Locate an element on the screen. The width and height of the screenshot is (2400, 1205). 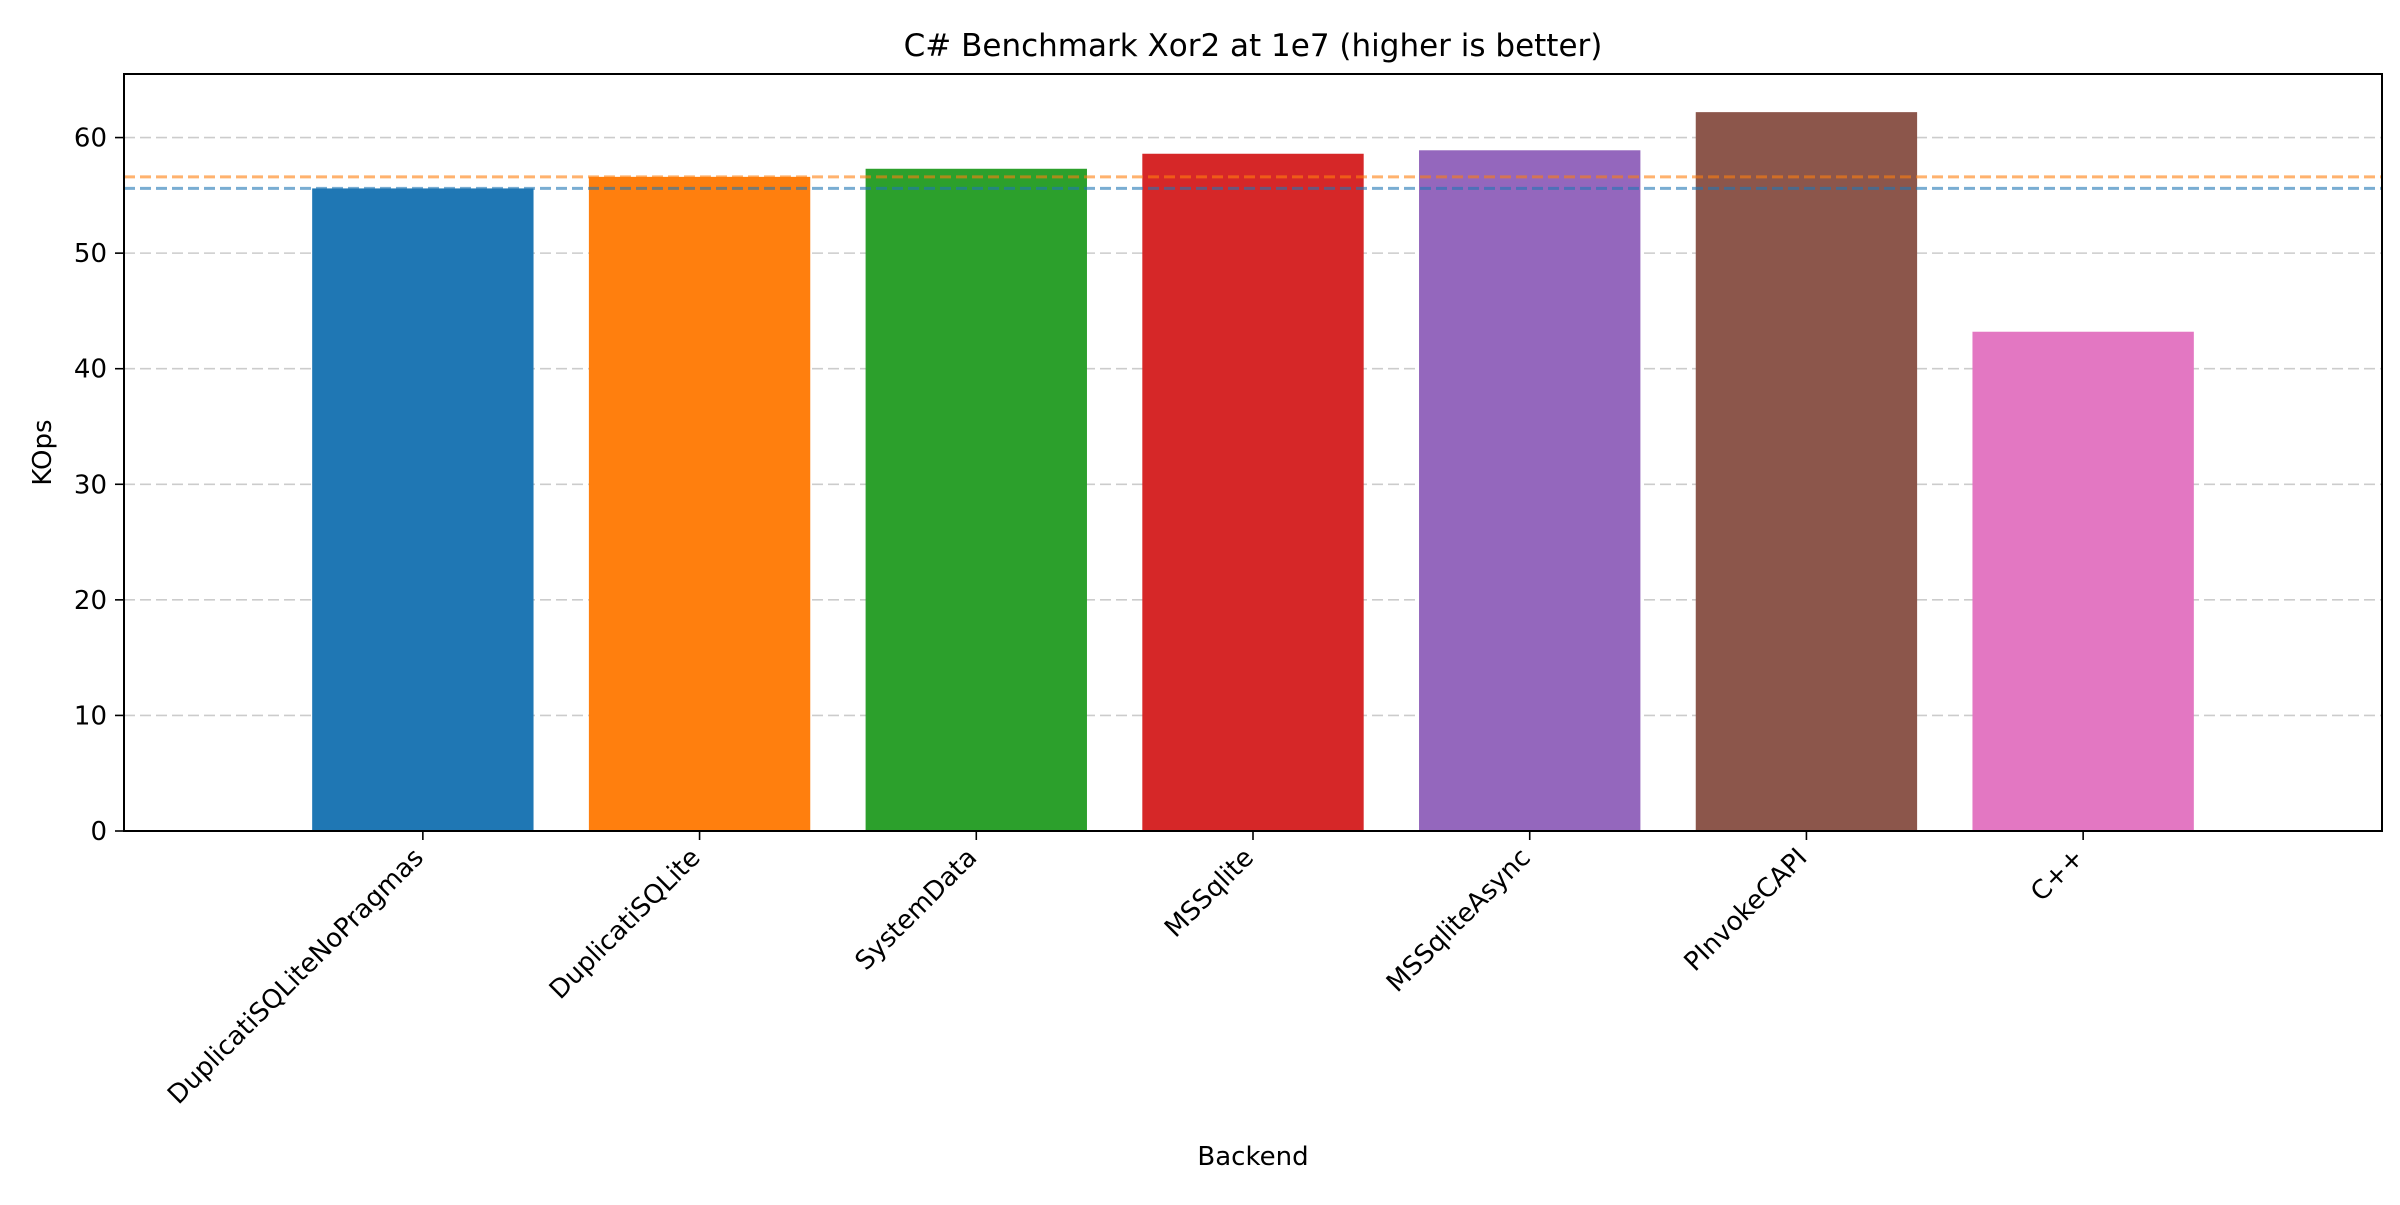
y-axis-label: KOps is located at coordinates (43, 452).